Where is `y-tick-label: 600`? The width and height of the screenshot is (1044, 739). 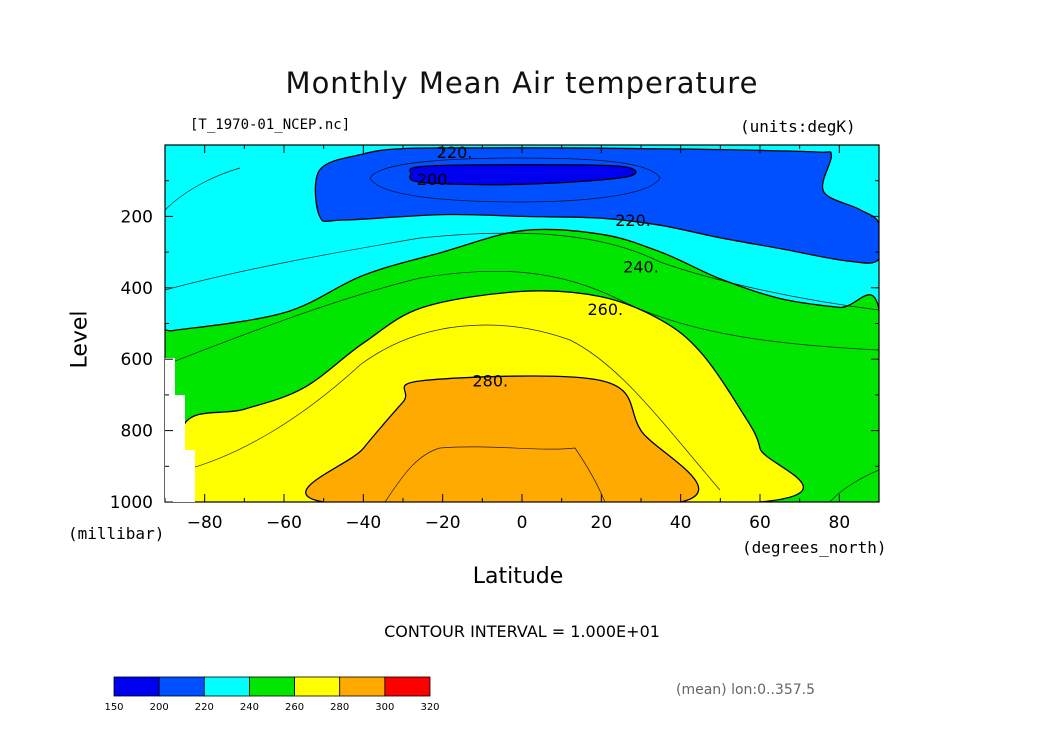 y-tick-label: 600 is located at coordinates (137, 360).